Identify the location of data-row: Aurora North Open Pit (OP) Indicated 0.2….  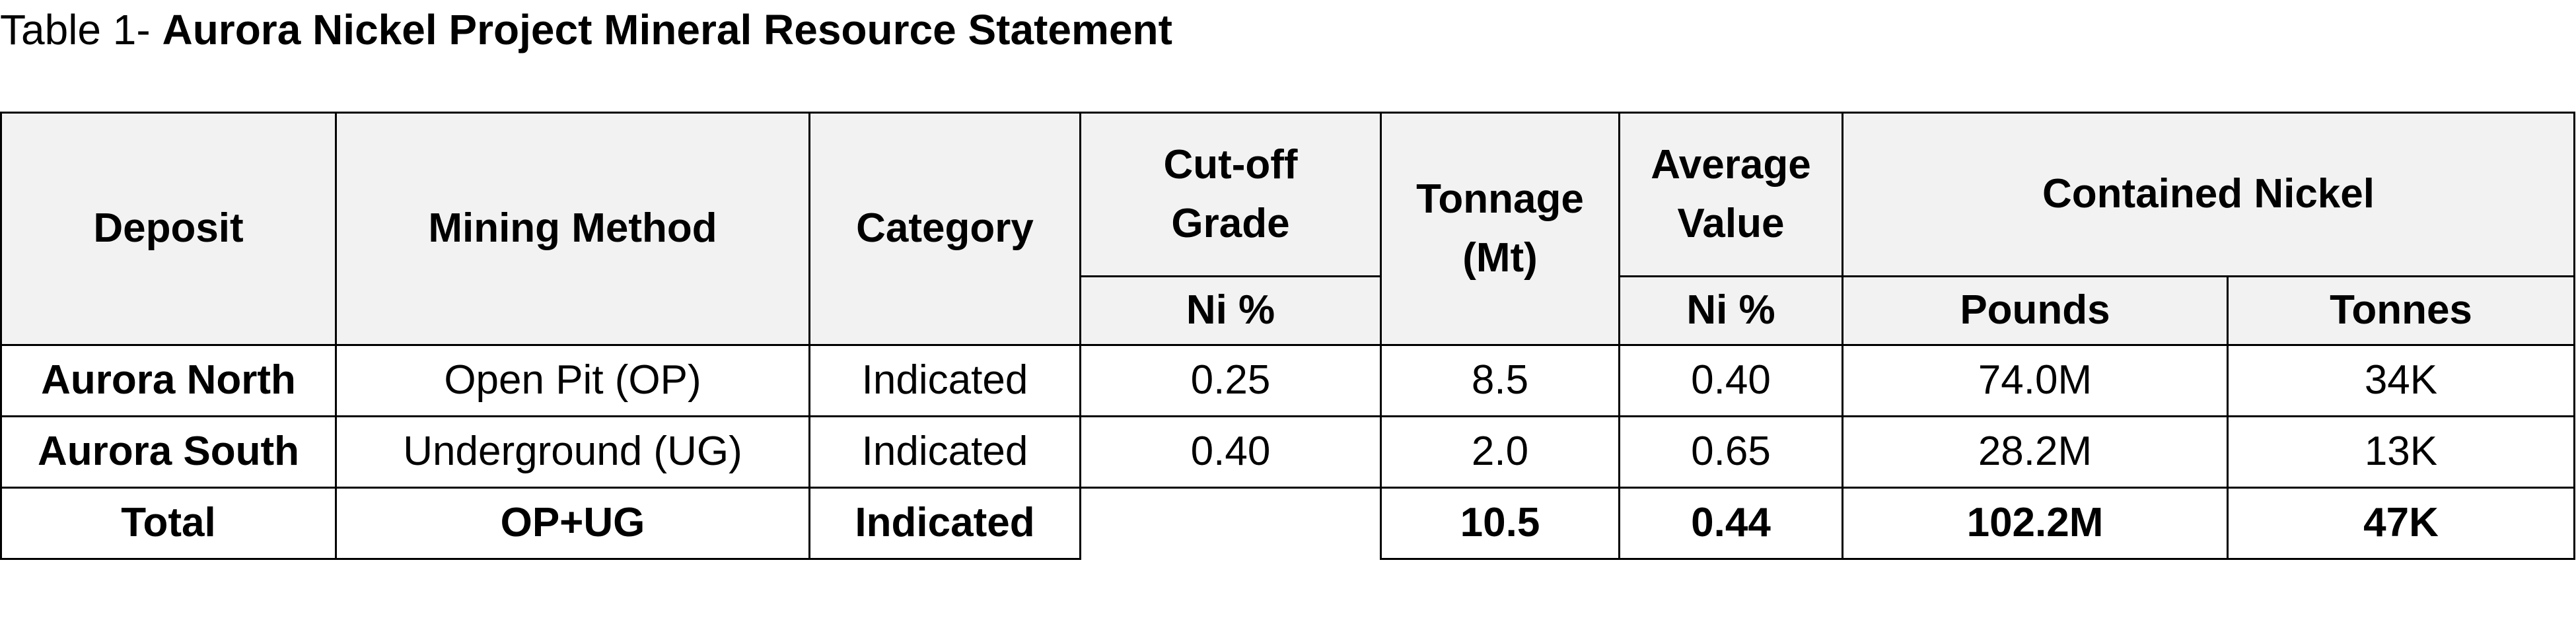
(1287, 380).